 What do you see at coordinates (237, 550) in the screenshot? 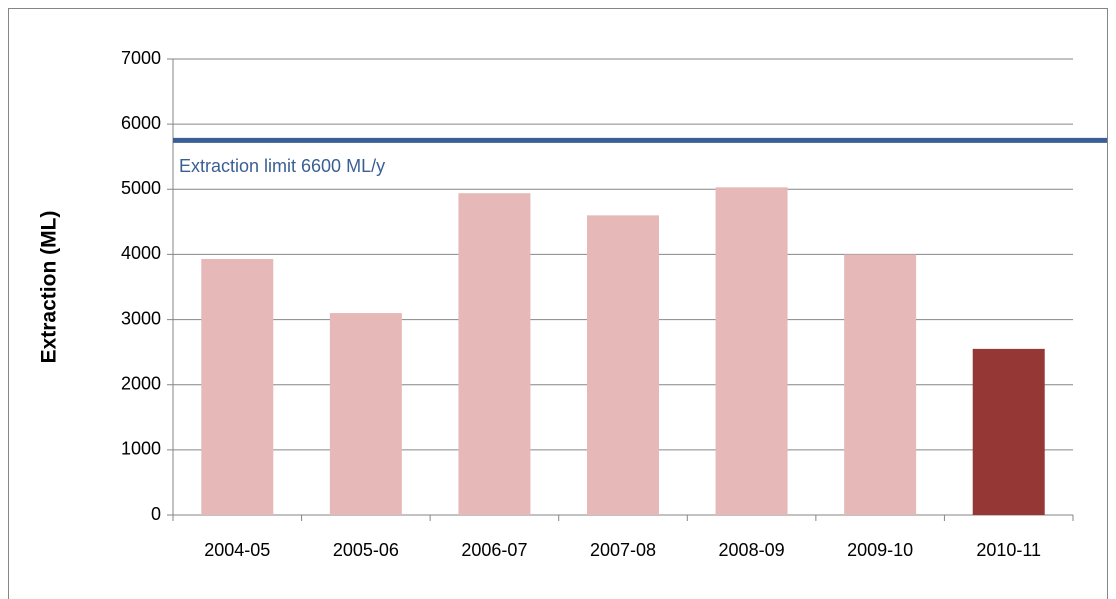
I see `x-tick-label: 2004-05` at bounding box center [237, 550].